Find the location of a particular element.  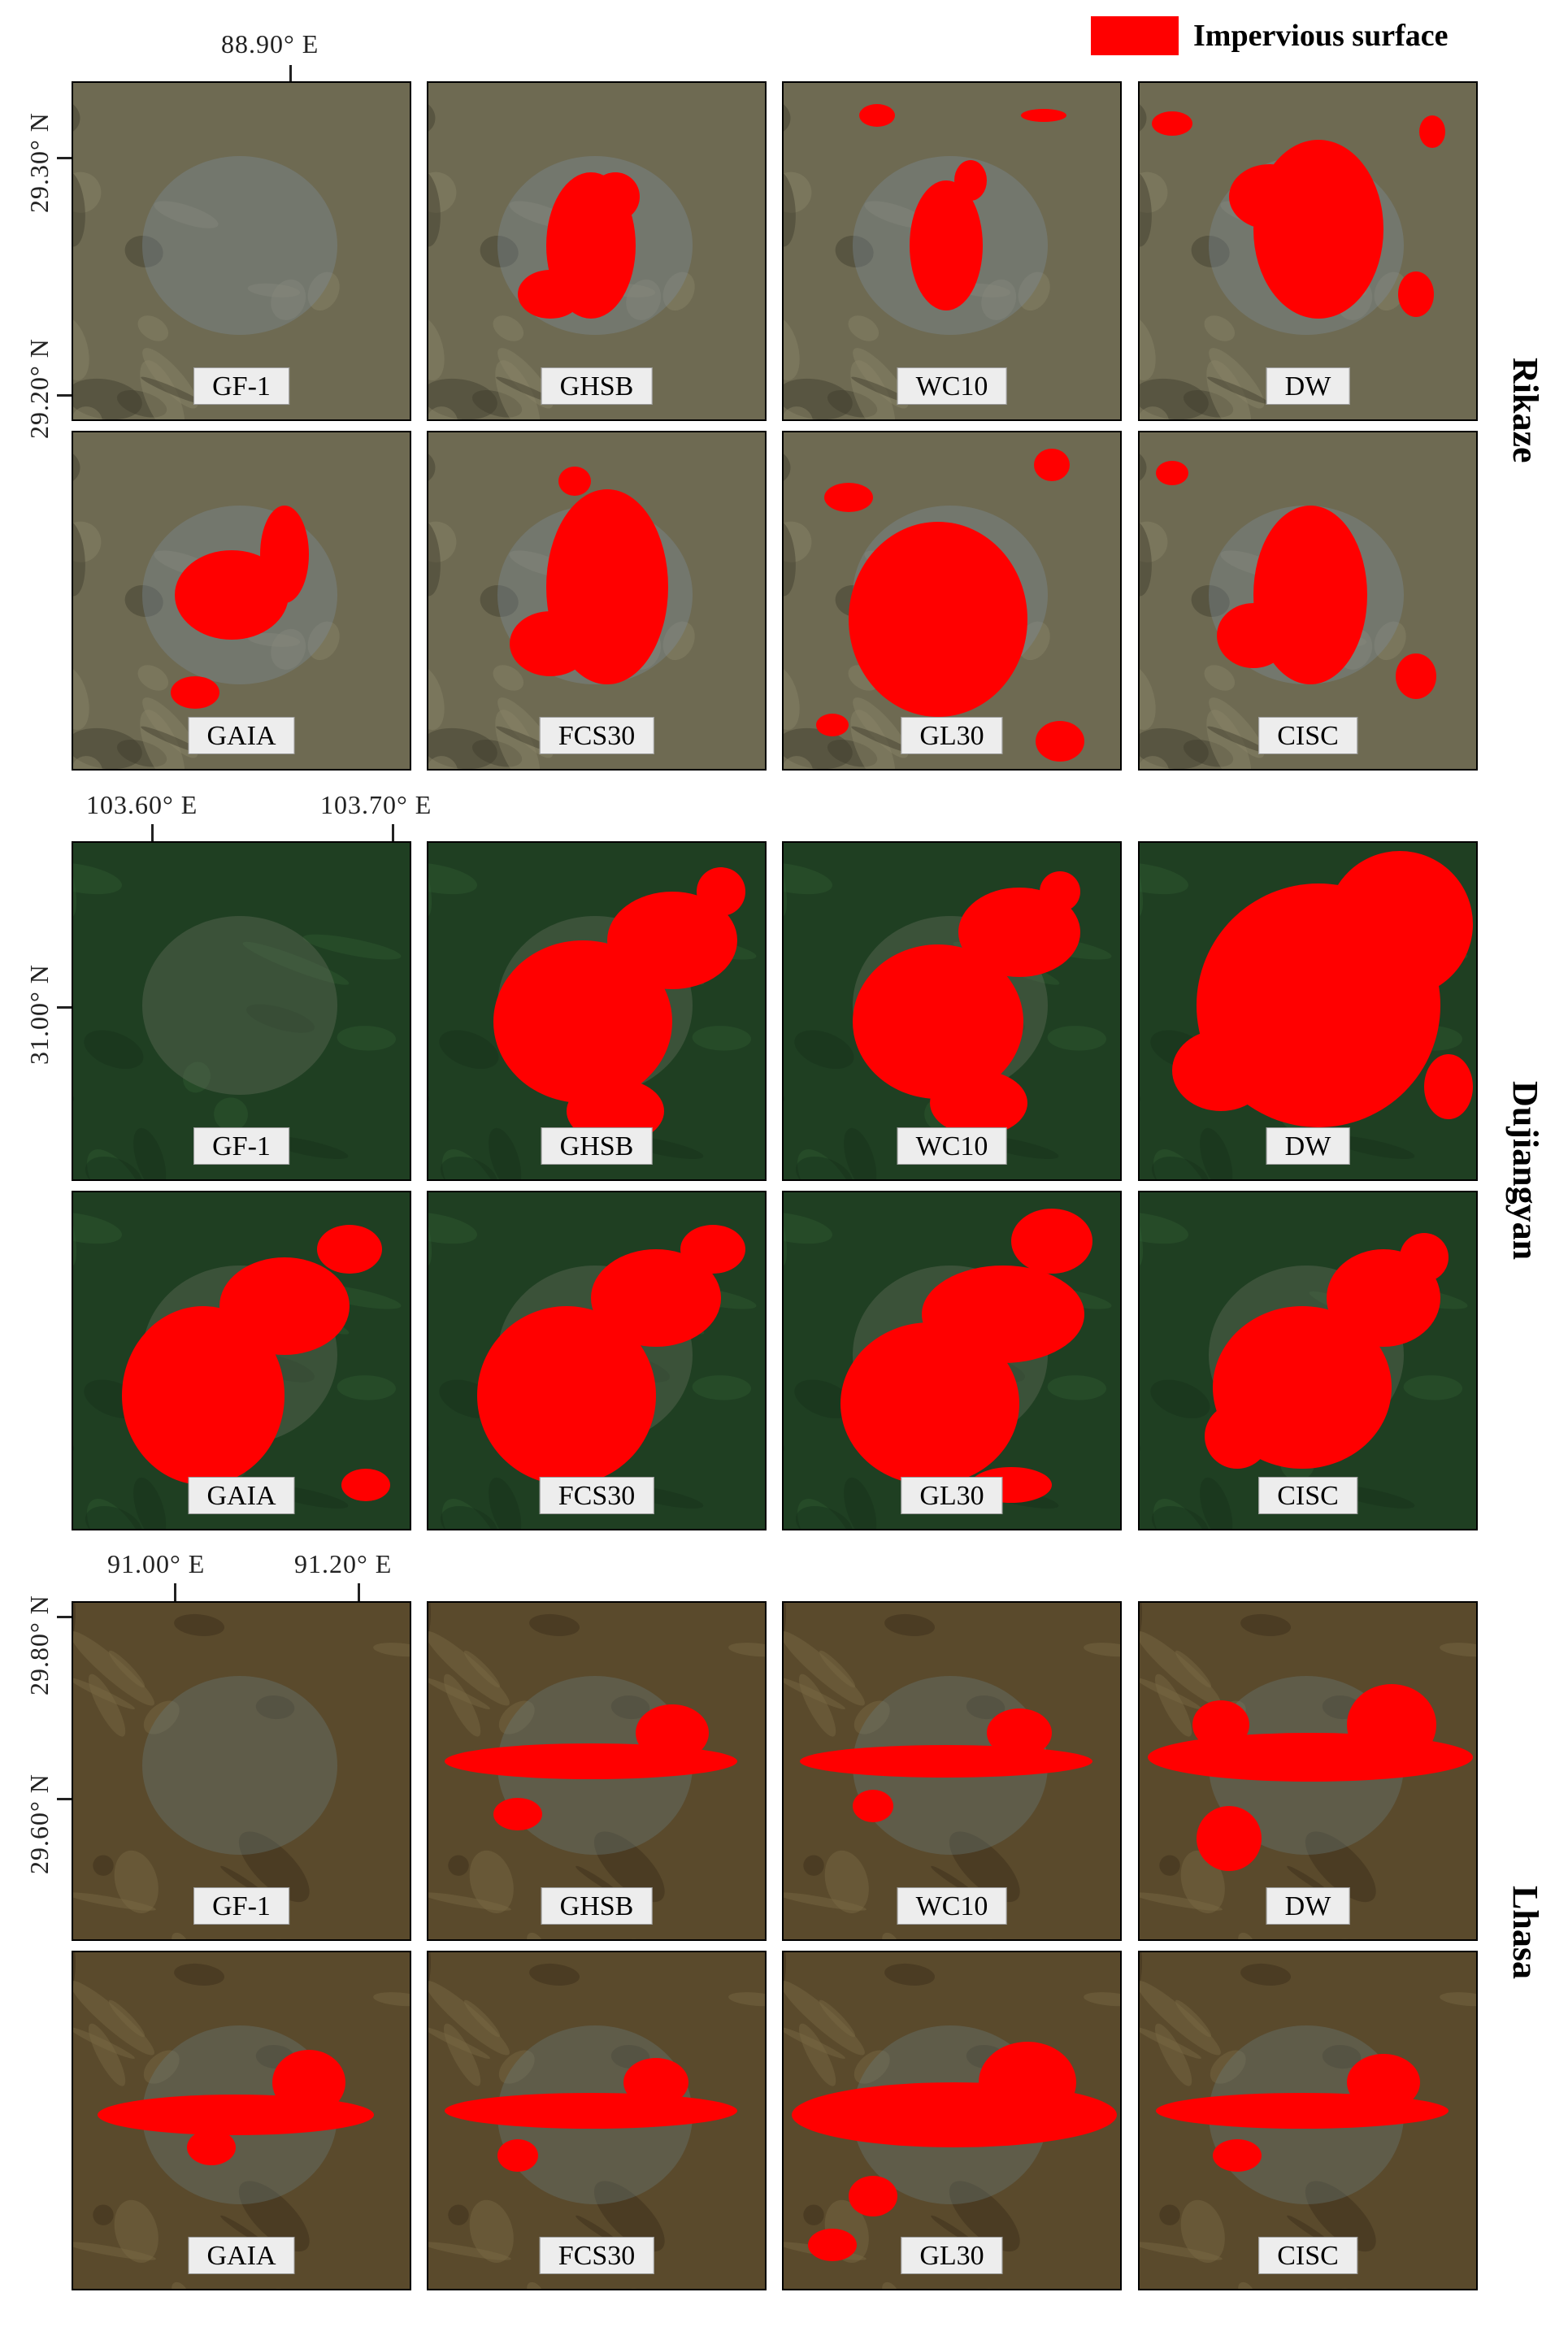

map-panel-rikaze-cisc: CISC is located at coordinates (1308, 601).